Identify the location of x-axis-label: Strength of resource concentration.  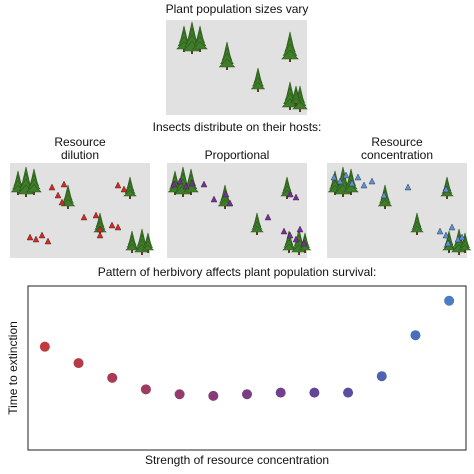
(237, 460).